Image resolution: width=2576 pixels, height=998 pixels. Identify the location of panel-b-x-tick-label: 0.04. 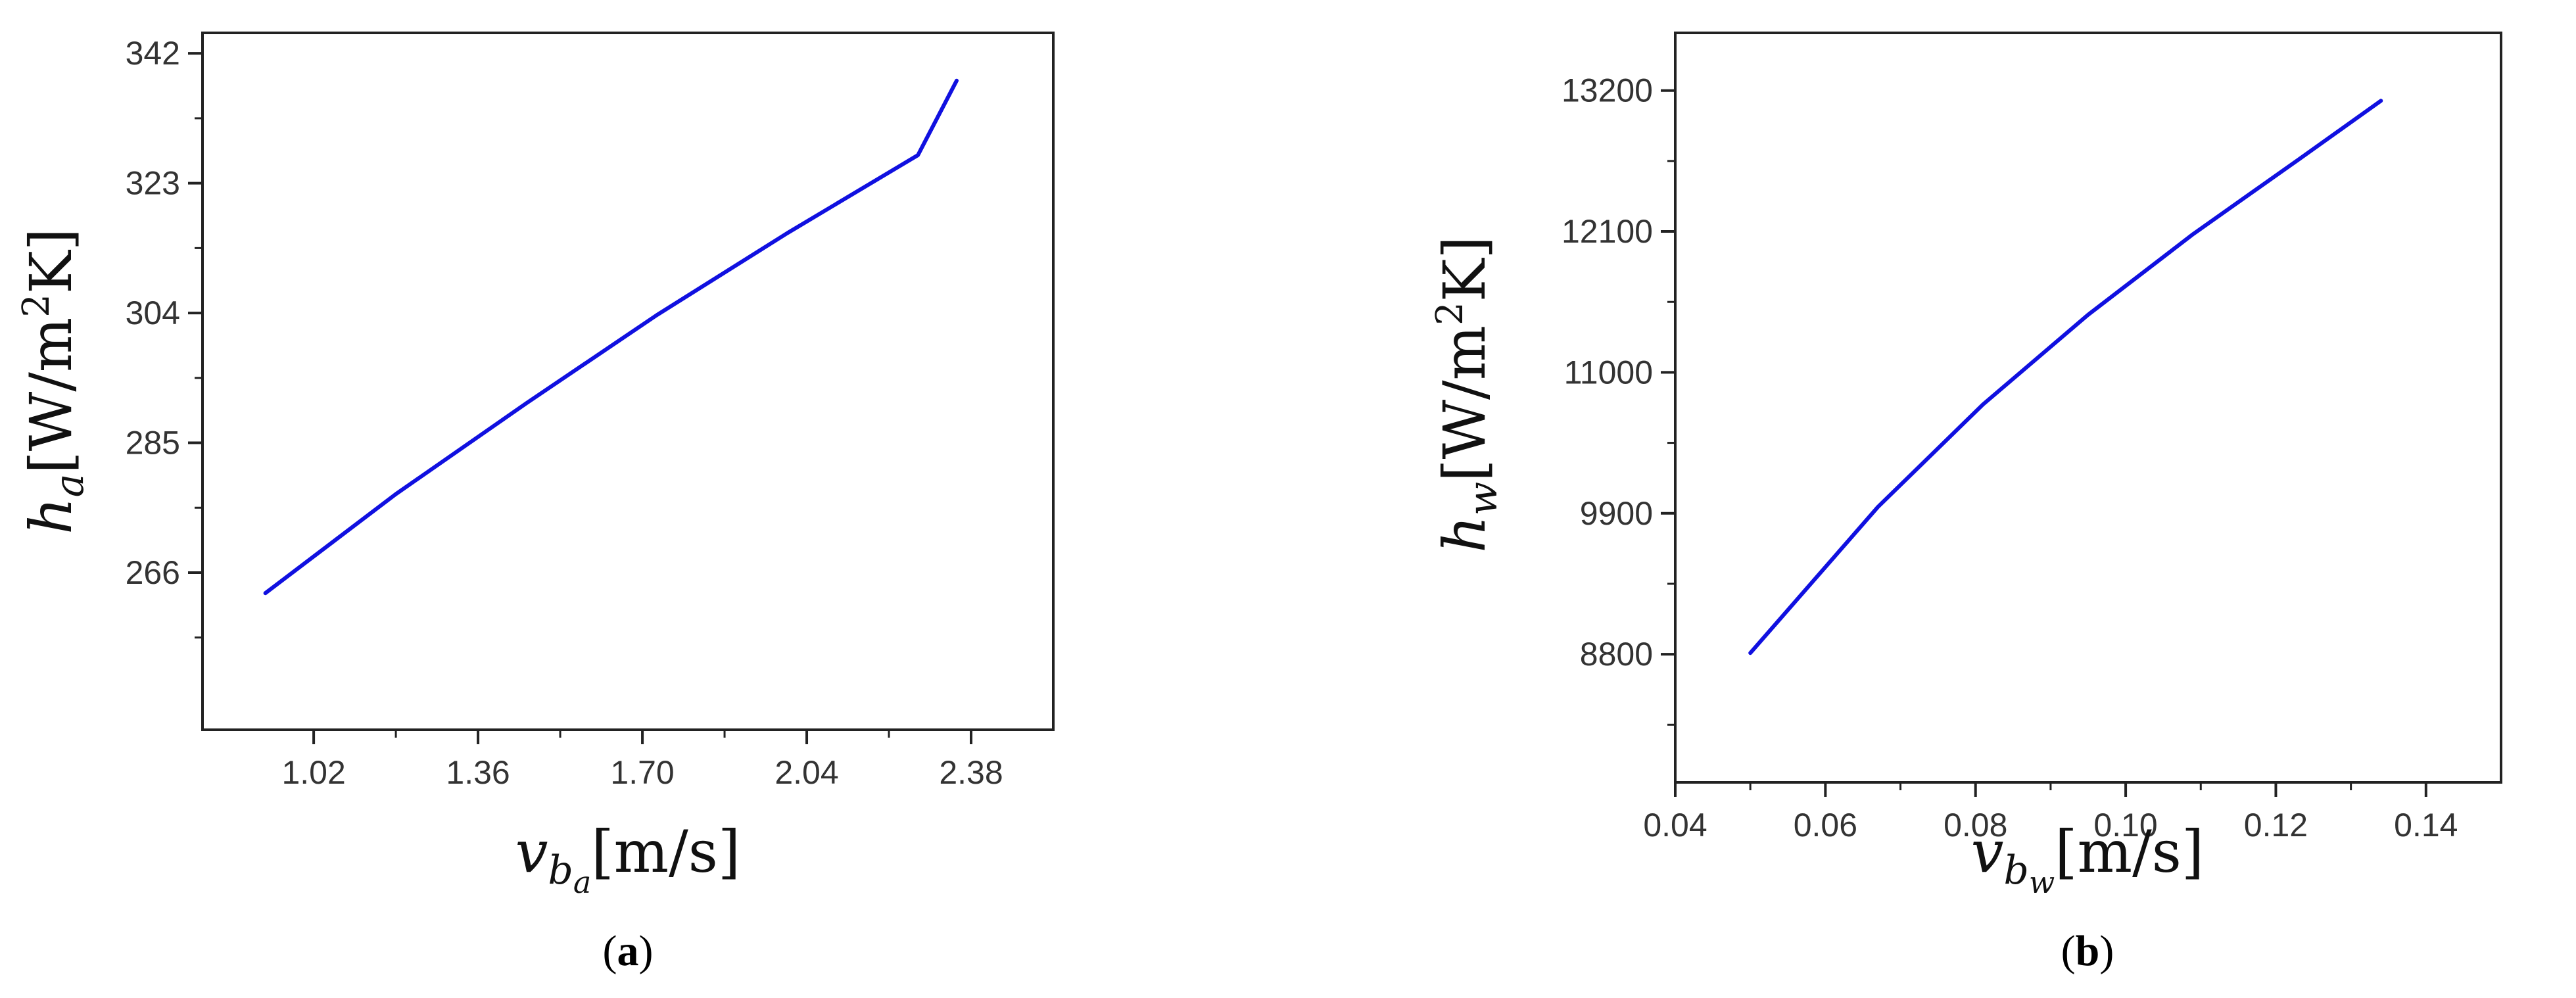
(1675, 826).